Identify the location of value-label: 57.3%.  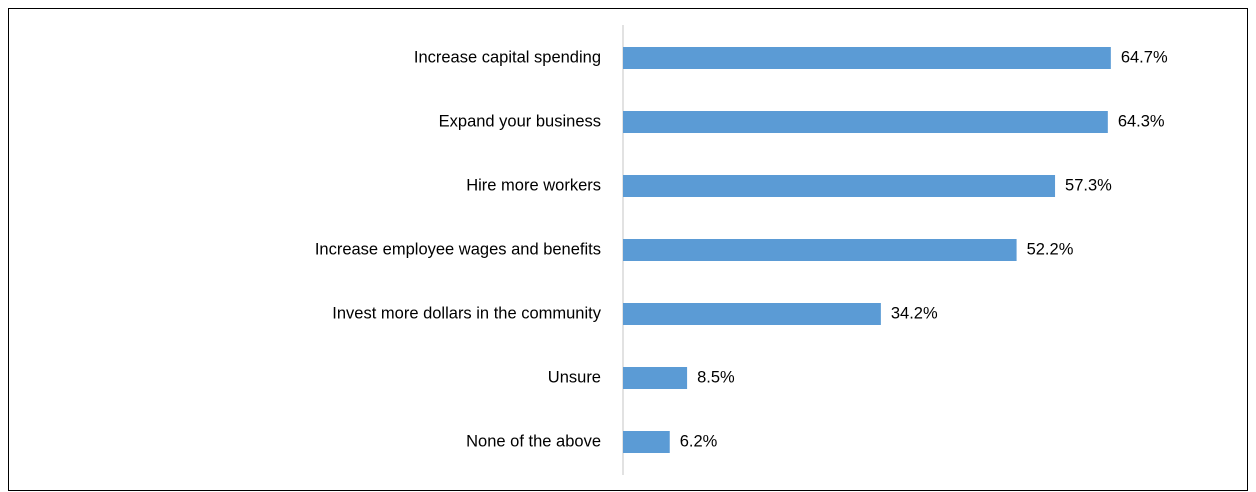
(1088, 185).